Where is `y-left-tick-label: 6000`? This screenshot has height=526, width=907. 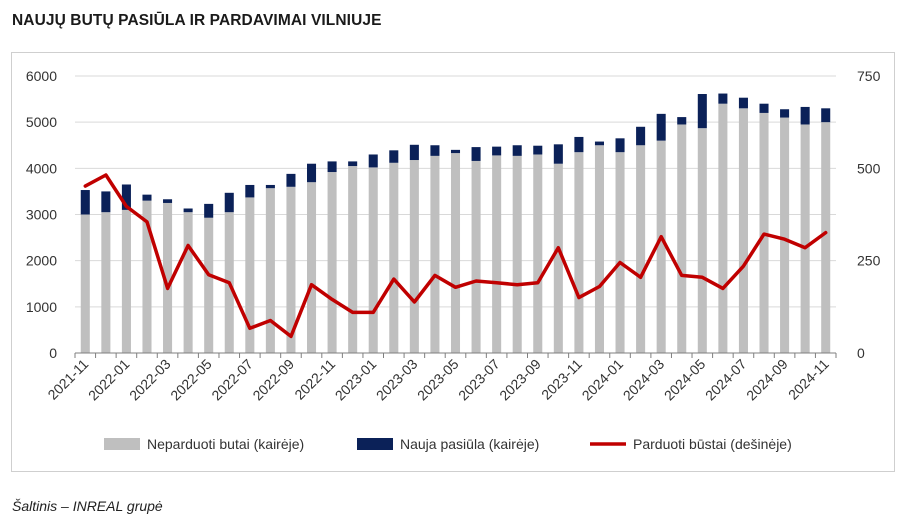
y-left-tick-label: 6000 is located at coordinates (41, 76).